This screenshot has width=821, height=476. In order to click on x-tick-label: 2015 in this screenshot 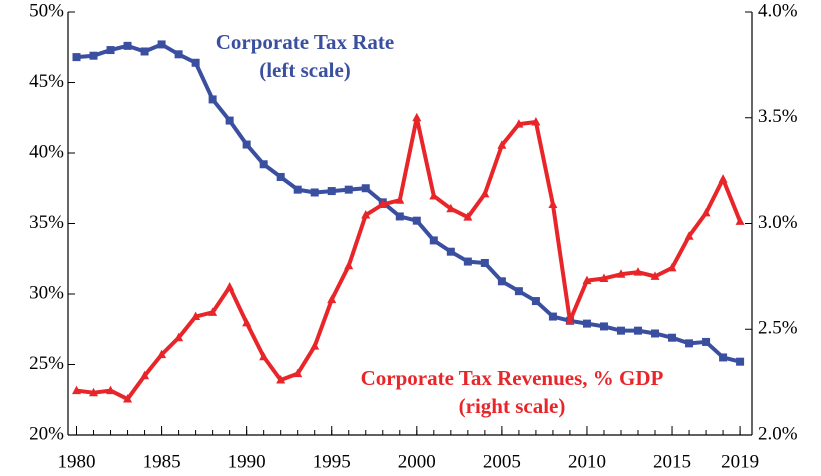, I will do `click(672, 461)`.